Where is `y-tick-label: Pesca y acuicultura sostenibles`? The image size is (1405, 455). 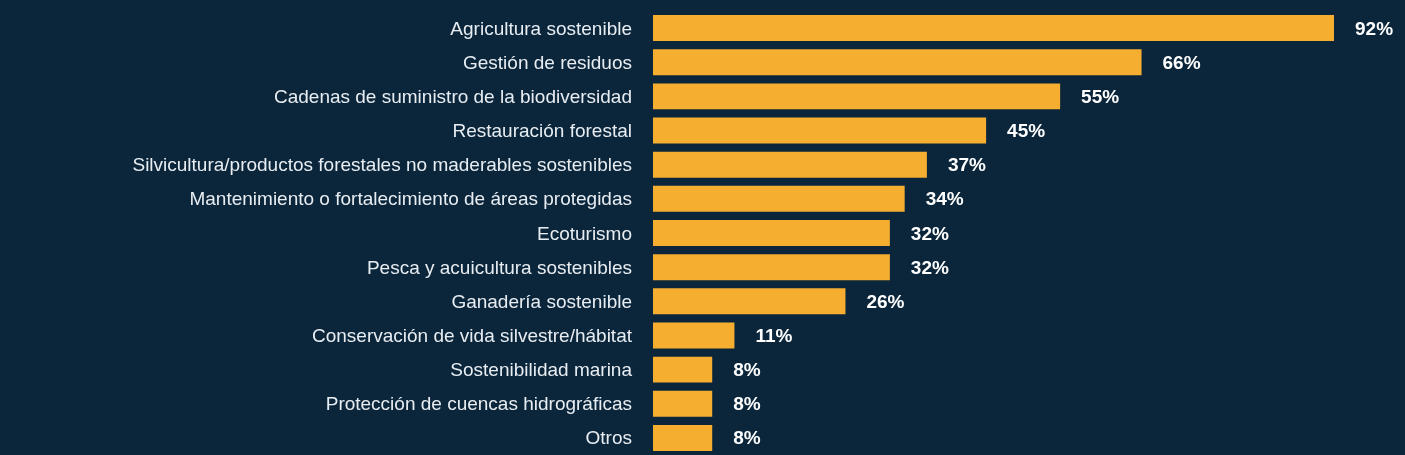
y-tick-label: Pesca y acuicultura sostenibles is located at coordinates (499, 267).